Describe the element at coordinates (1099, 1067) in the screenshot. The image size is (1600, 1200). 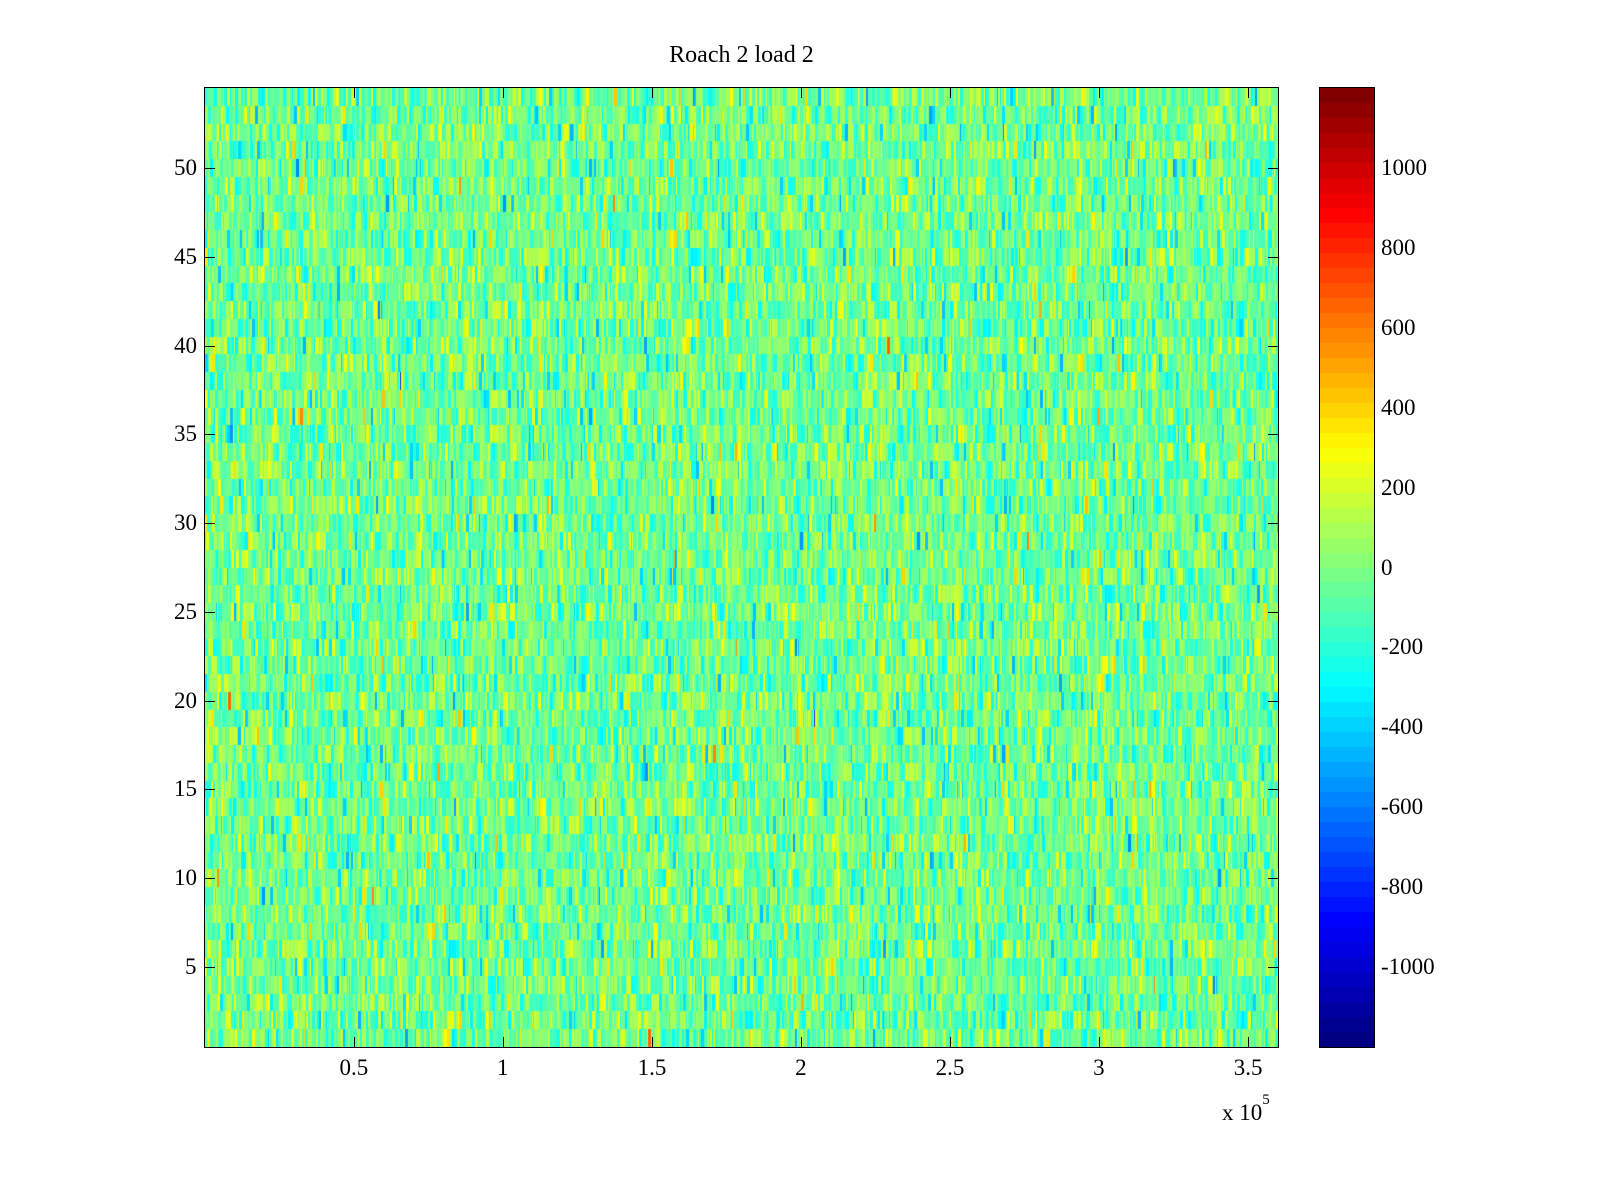
I see `x-tick-label: 3` at that location.